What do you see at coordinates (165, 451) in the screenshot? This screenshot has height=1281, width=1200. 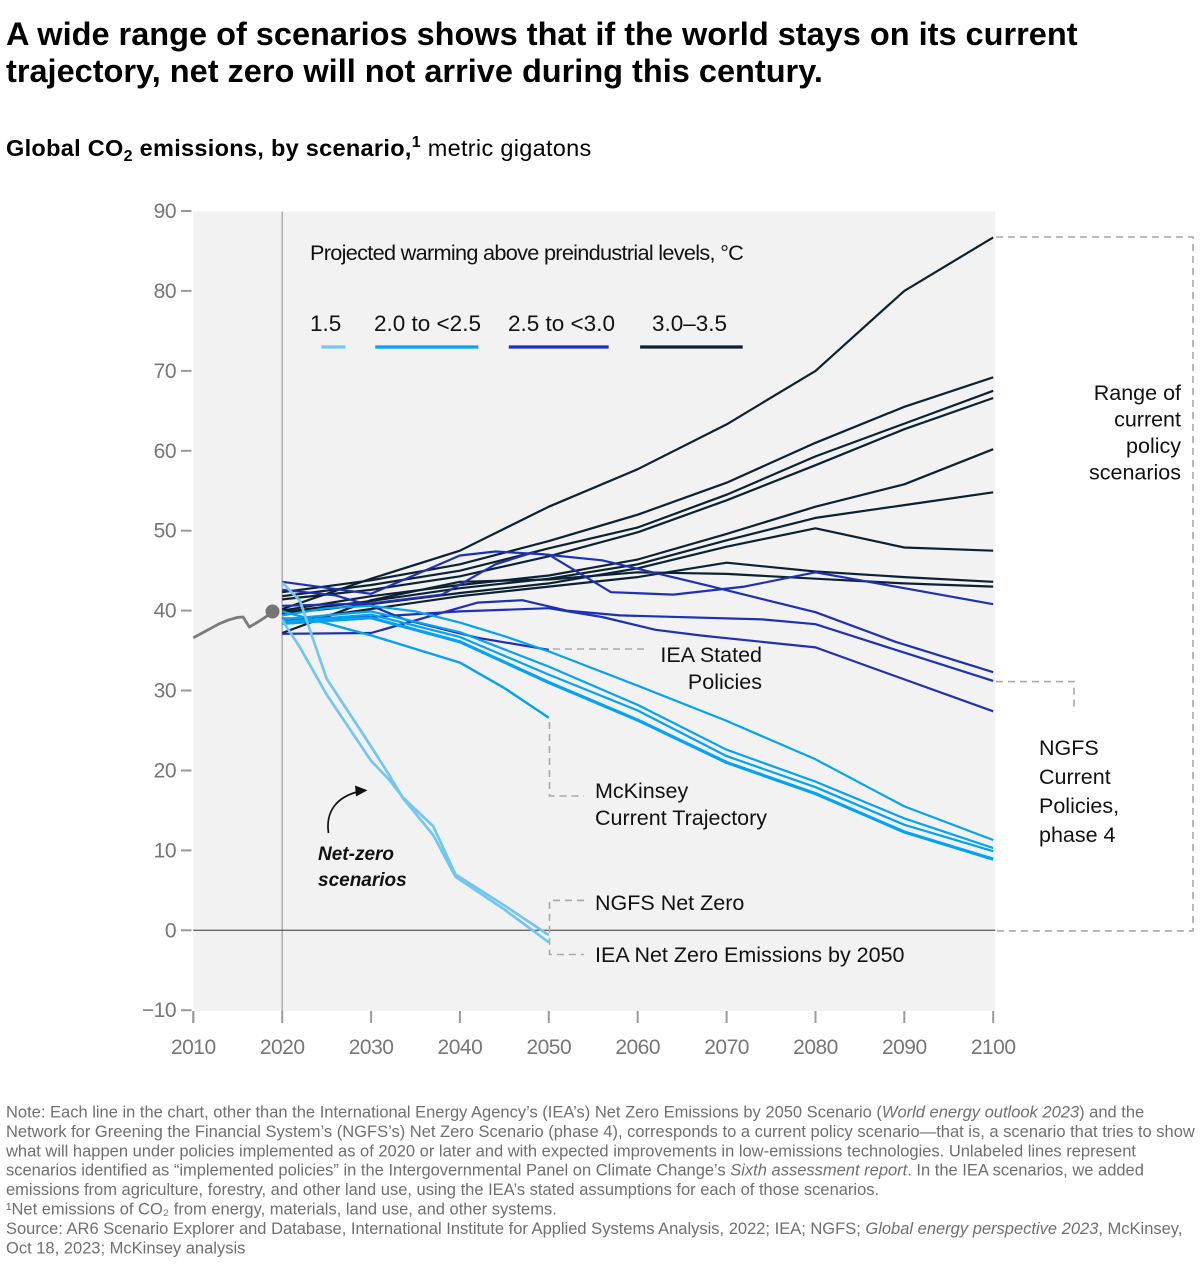 I see `svg-text: 60` at bounding box center [165, 451].